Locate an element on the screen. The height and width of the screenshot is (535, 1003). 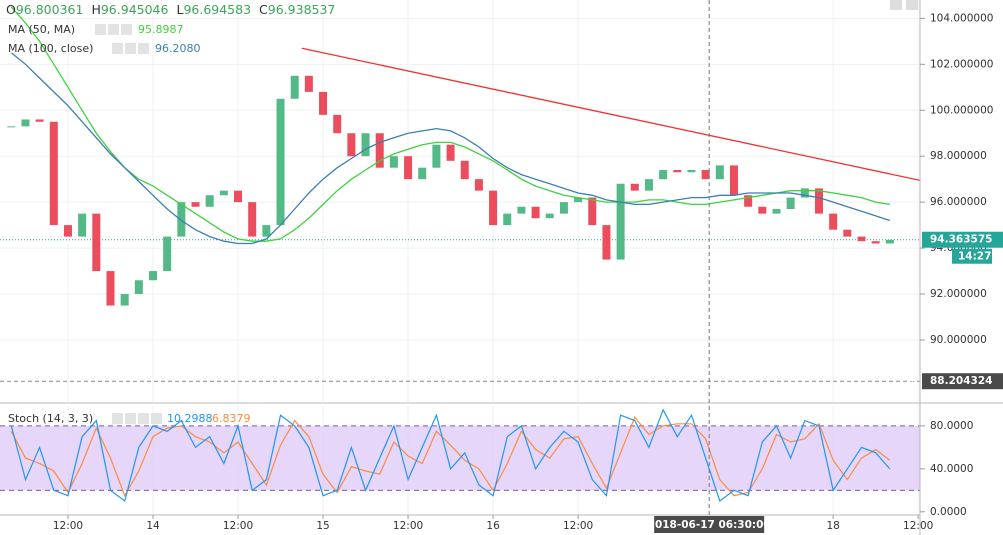
countdown-label: 14:27 is located at coordinates (974, 257).